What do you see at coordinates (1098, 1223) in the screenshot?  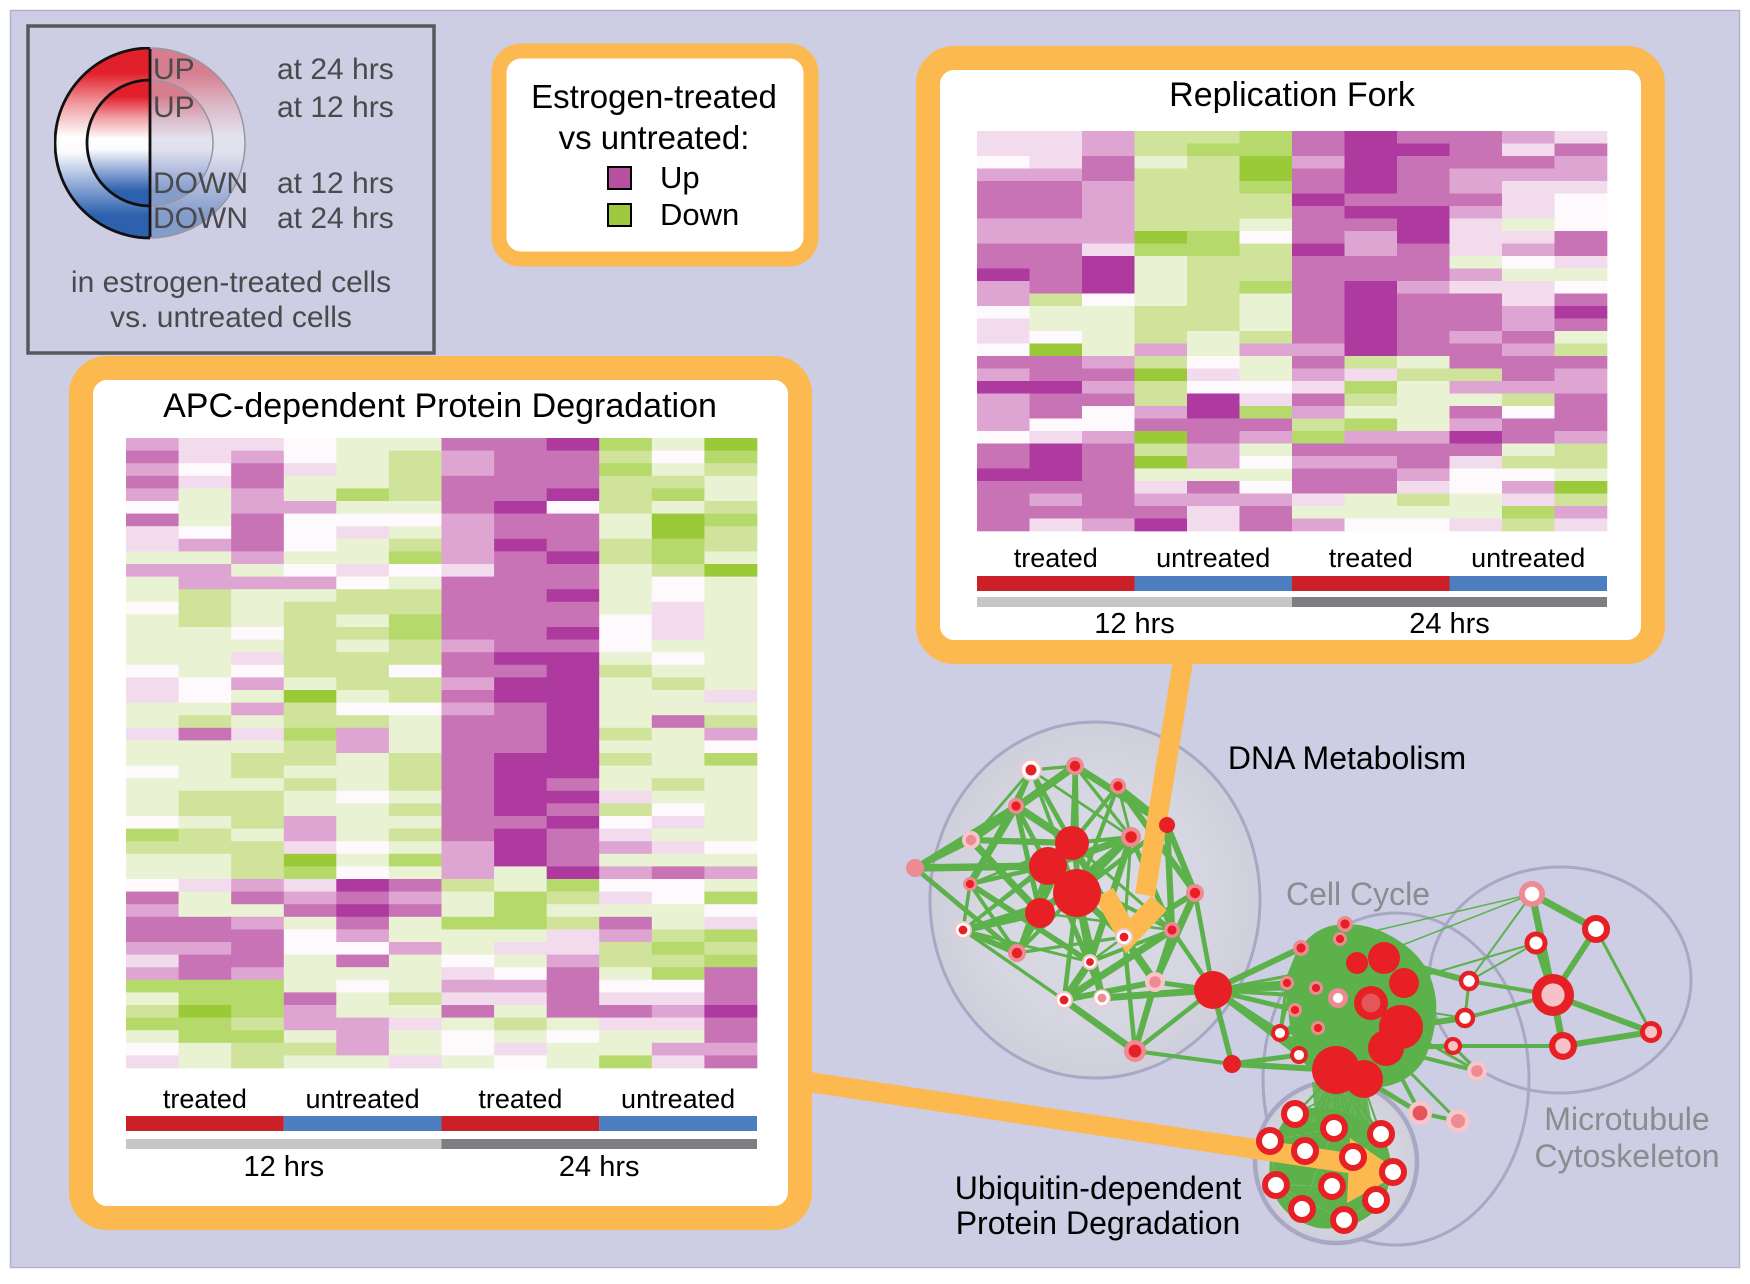 I see `svg-text: Protein Degradation` at bounding box center [1098, 1223].